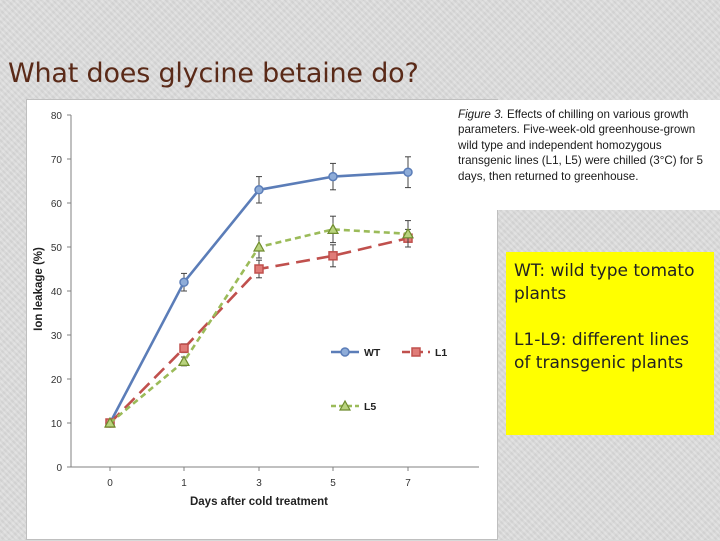 The height and width of the screenshot is (541, 720). Describe the element at coordinates (184, 483) in the screenshot. I see `x-tick-label: 1` at that location.